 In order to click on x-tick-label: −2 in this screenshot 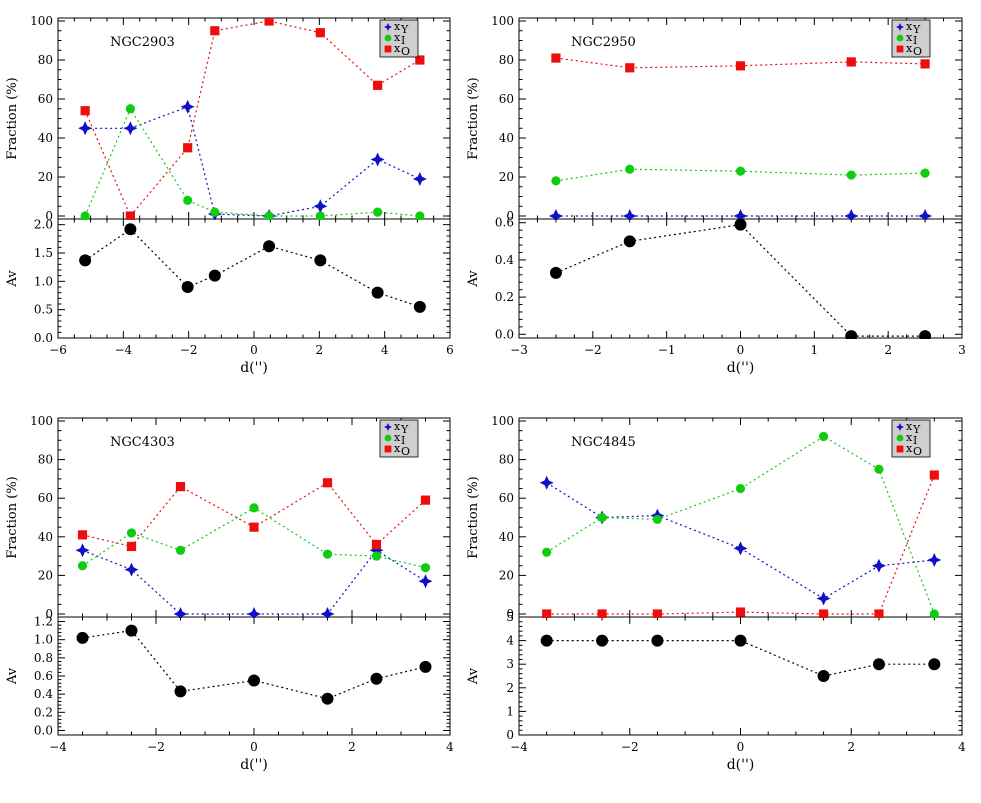, I will do `click(630, 747)`.